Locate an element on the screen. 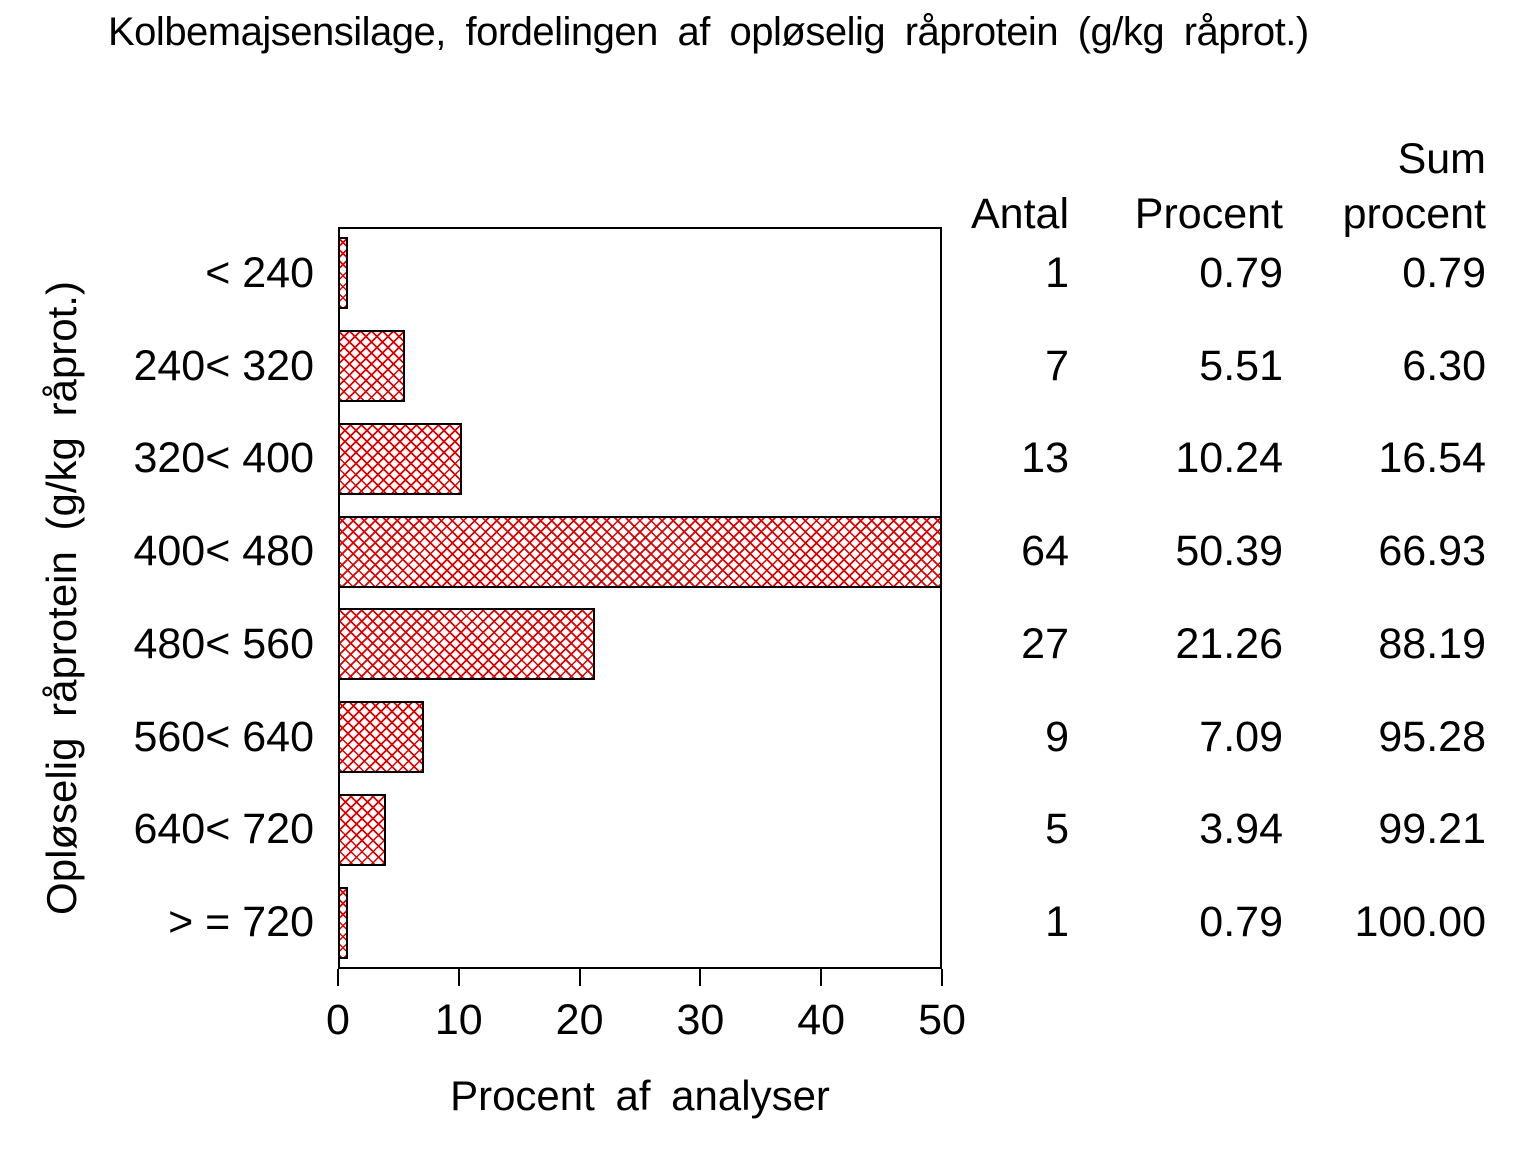  sum-procent-cell: 16.54 is located at coordinates (1432, 458).